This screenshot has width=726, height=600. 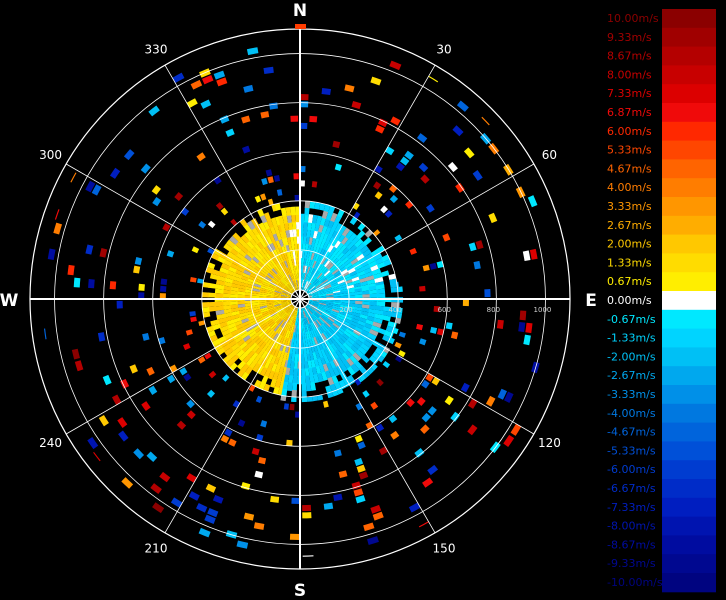 What do you see at coordinates (443, 50) in the screenshot?
I see `azimuth-label: 30` at bounding box center [443, 50].